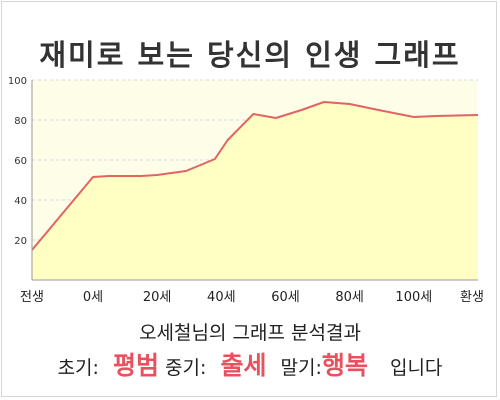  I want to click on x-tick-label-5: 80세, so click(349, 297).